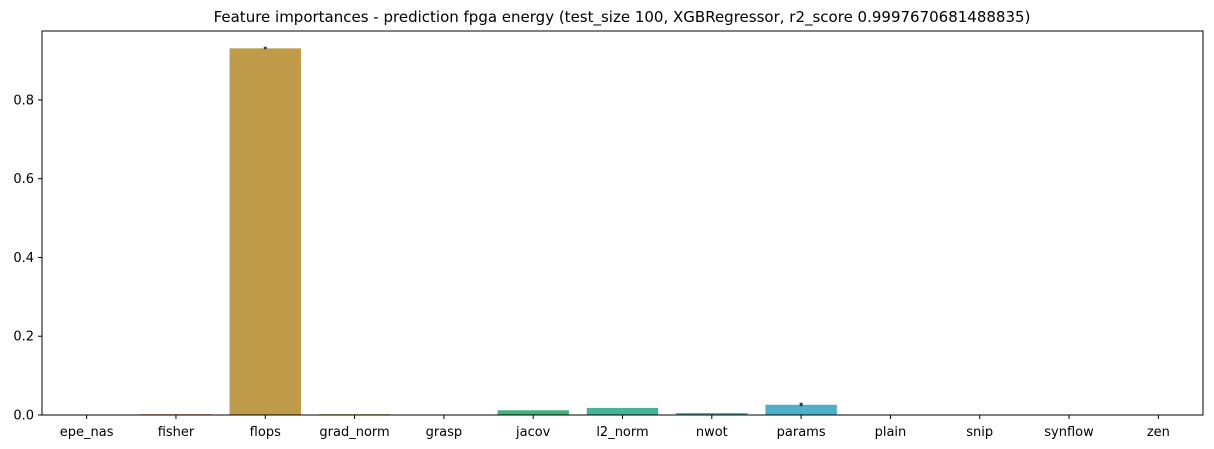 The width and height of the screenshot is (1214, 449). Describe the element at coordinates (444, 432) in the screenshot. I see `x-tick-label-grasp: grasp` at that location.